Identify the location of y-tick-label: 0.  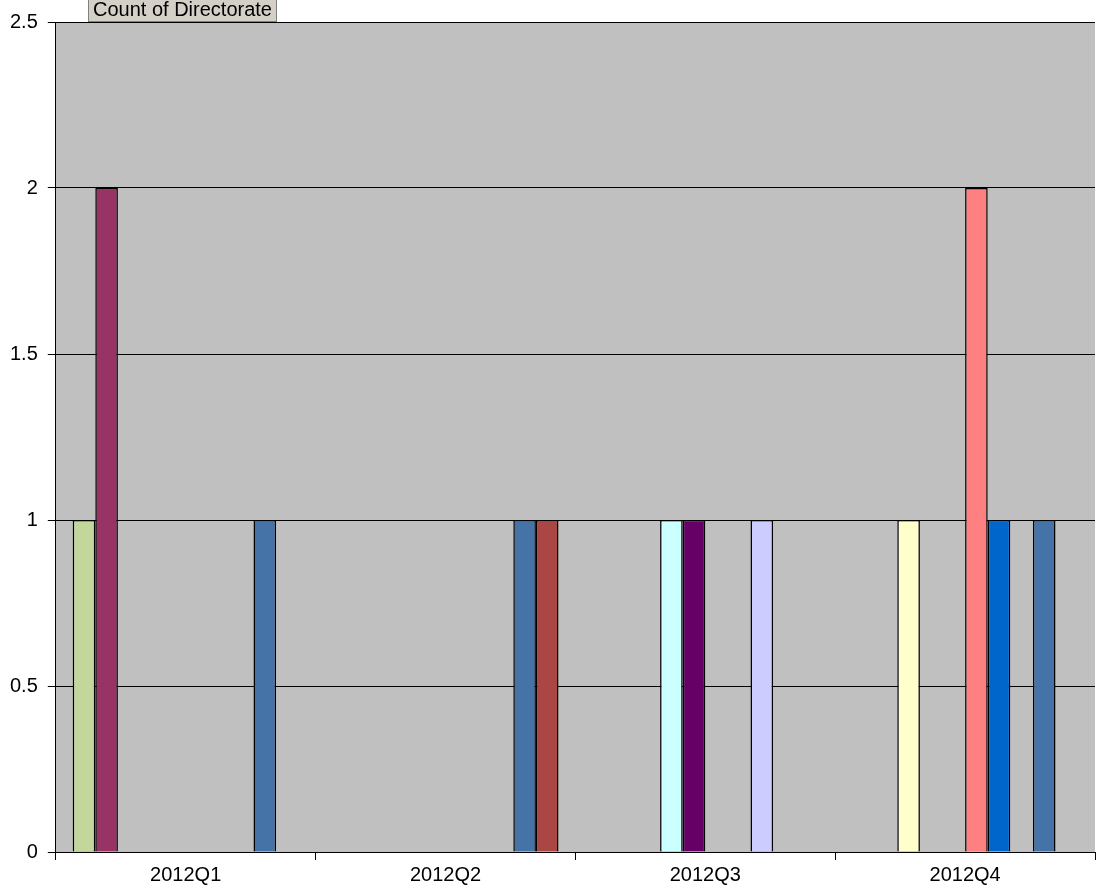
(32, 850).